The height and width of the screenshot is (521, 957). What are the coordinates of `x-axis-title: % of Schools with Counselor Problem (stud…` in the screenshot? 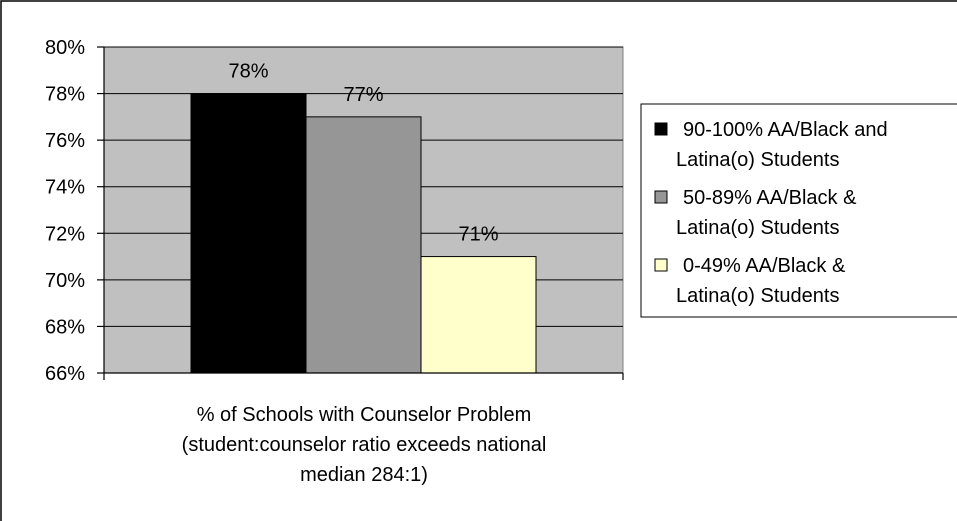 It's located at (364, 445).